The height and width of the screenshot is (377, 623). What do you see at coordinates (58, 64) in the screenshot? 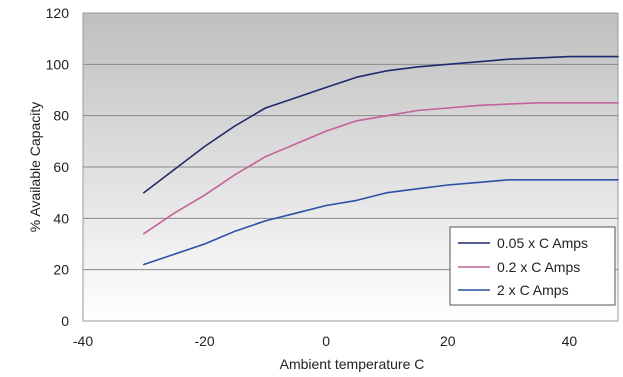
I see `y-tick-label: 100` at bounding box center [58, 64].